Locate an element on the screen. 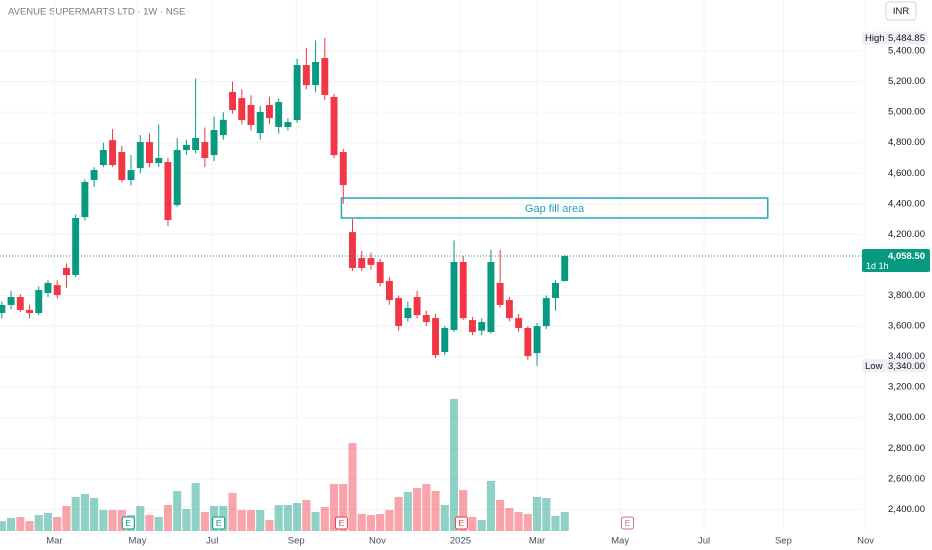 This screenshot has width=932, height=550. y-tick-label: 5,400.00 is located at coordinates (906, 51).